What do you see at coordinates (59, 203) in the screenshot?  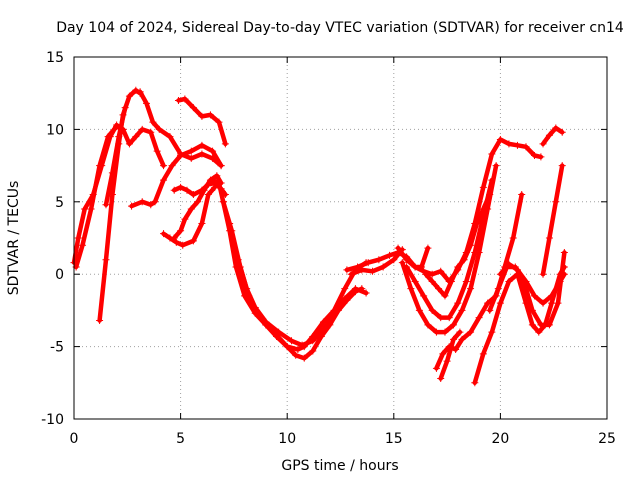 I see `y-tick-label: 5` at bounding box center [59, 203].